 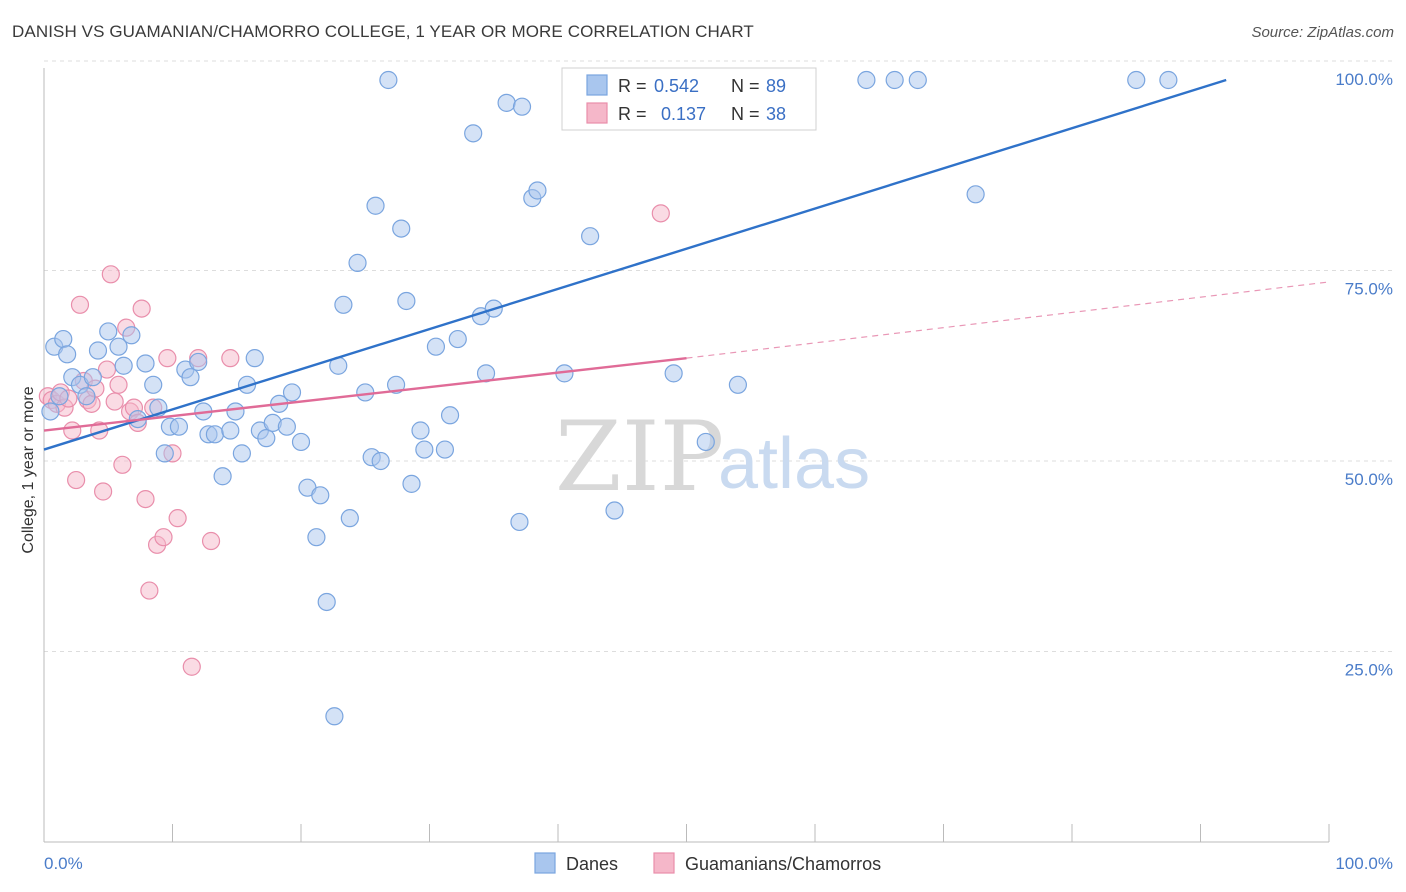 I want to click on legend-n-label-danes: N =, so click(x=745, y=86).